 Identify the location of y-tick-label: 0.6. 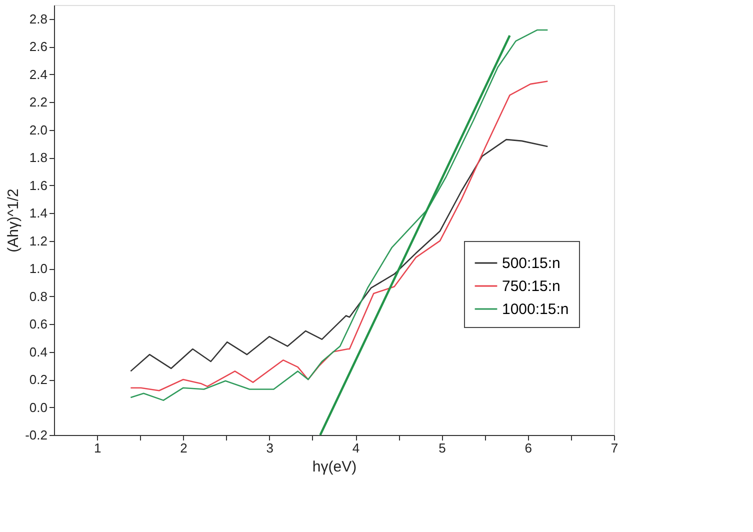
(38, 324).